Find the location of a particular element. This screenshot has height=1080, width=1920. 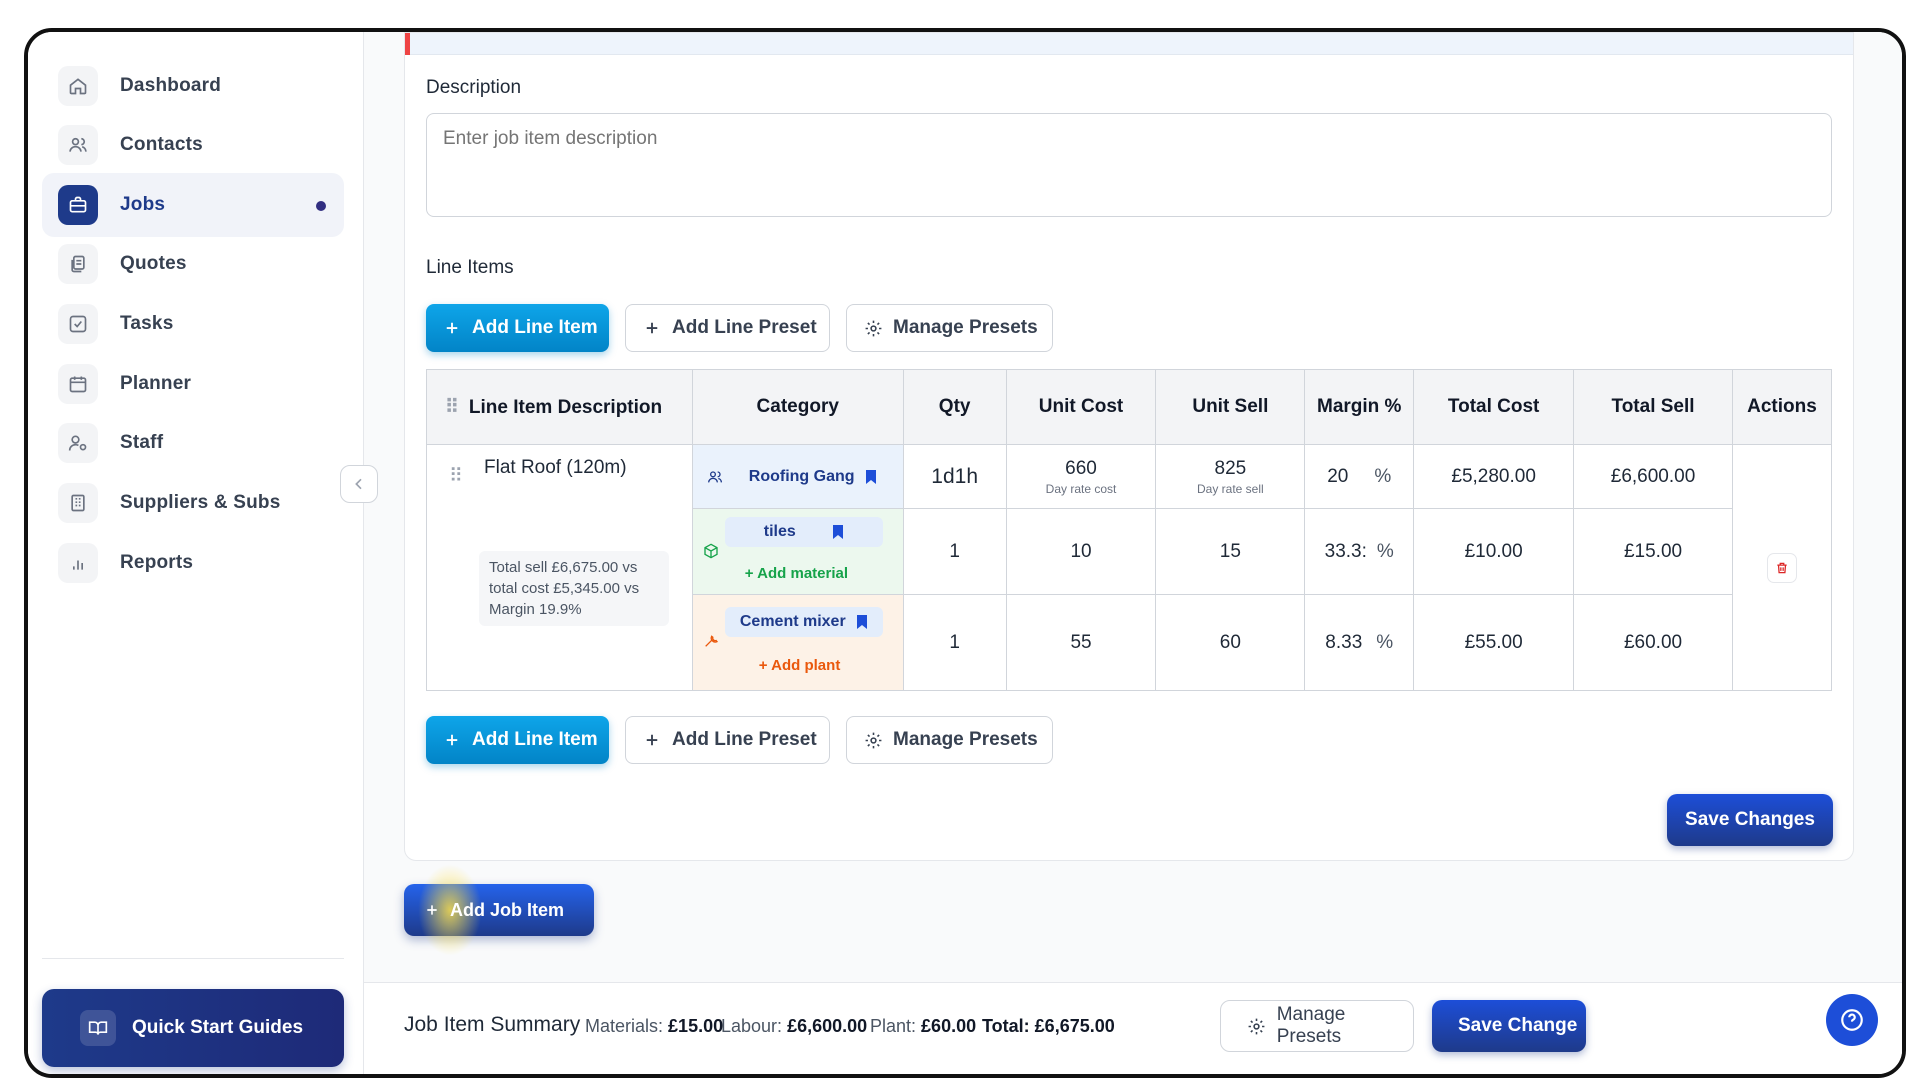

book-icon is located at coordinates (98, 1028).